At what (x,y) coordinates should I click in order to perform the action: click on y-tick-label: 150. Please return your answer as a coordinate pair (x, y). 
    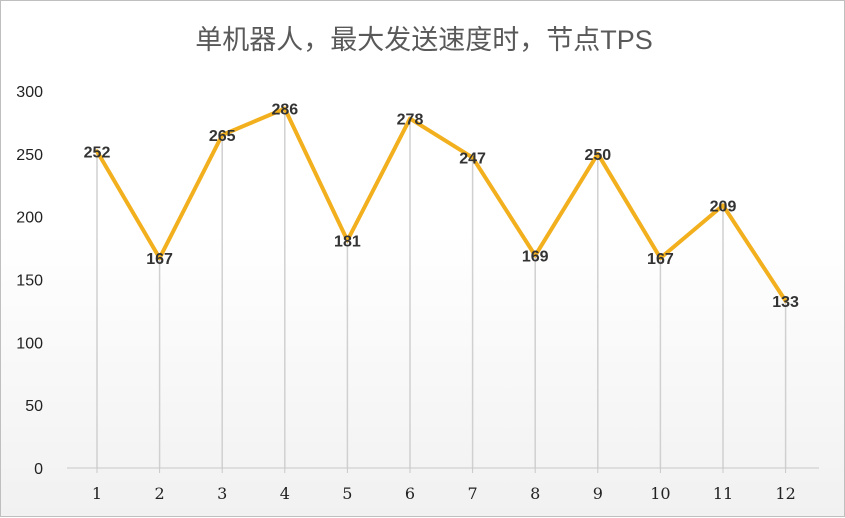
    Looking at the image, I should click on (29, 281).